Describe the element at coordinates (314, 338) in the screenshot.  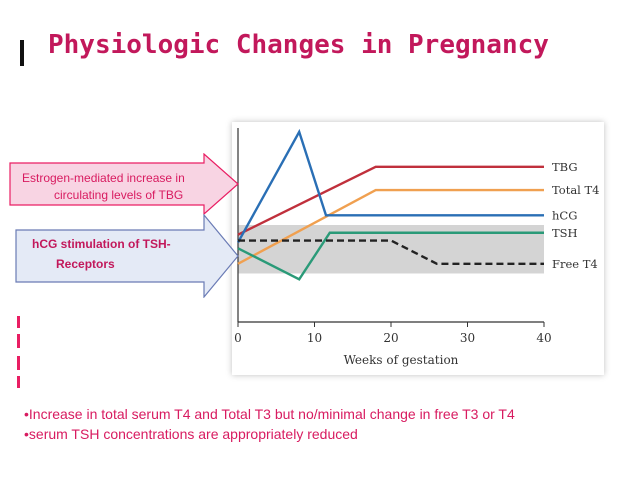
I see `x-tick-label: 10` at that location.